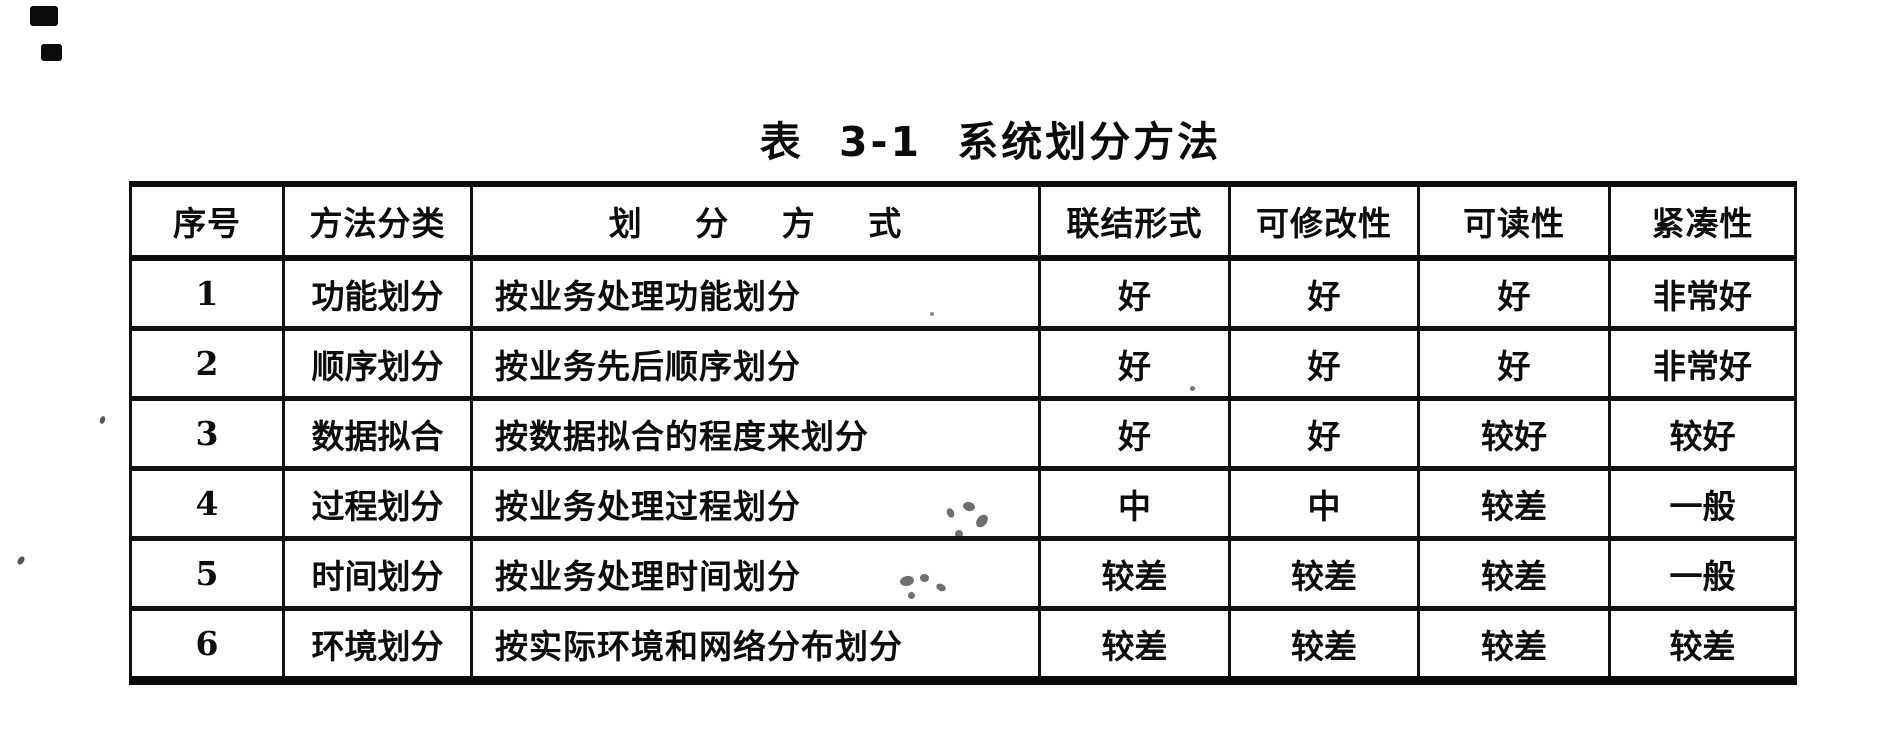 The image size is (1887, 743). Describe the element at coordinates (990, 142) in the screenshot. I see `table-caption: 表 3-1 系统划分方法` at that location.